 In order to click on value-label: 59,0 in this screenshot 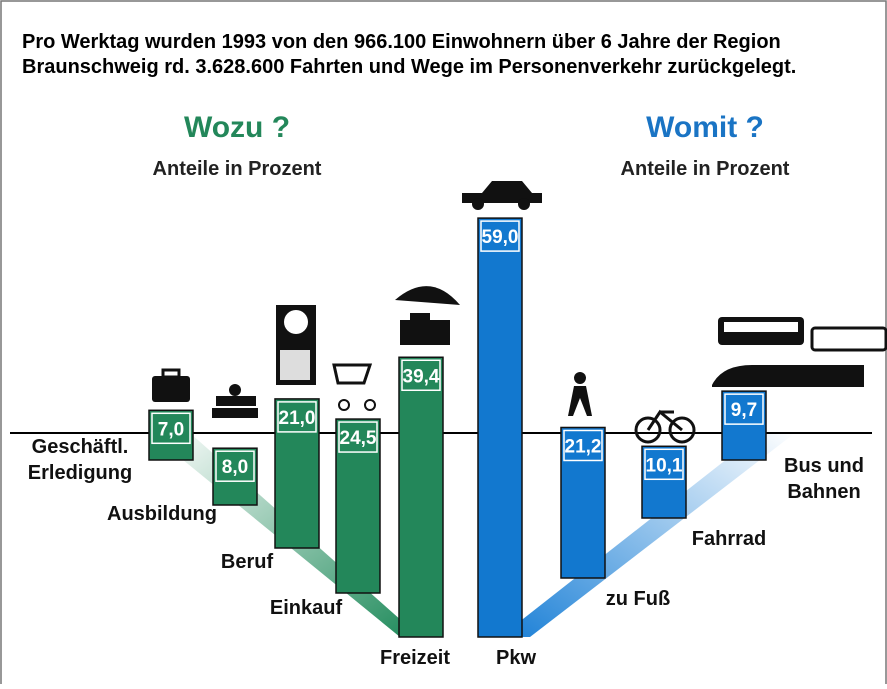, I will do `click(500, 237)`.